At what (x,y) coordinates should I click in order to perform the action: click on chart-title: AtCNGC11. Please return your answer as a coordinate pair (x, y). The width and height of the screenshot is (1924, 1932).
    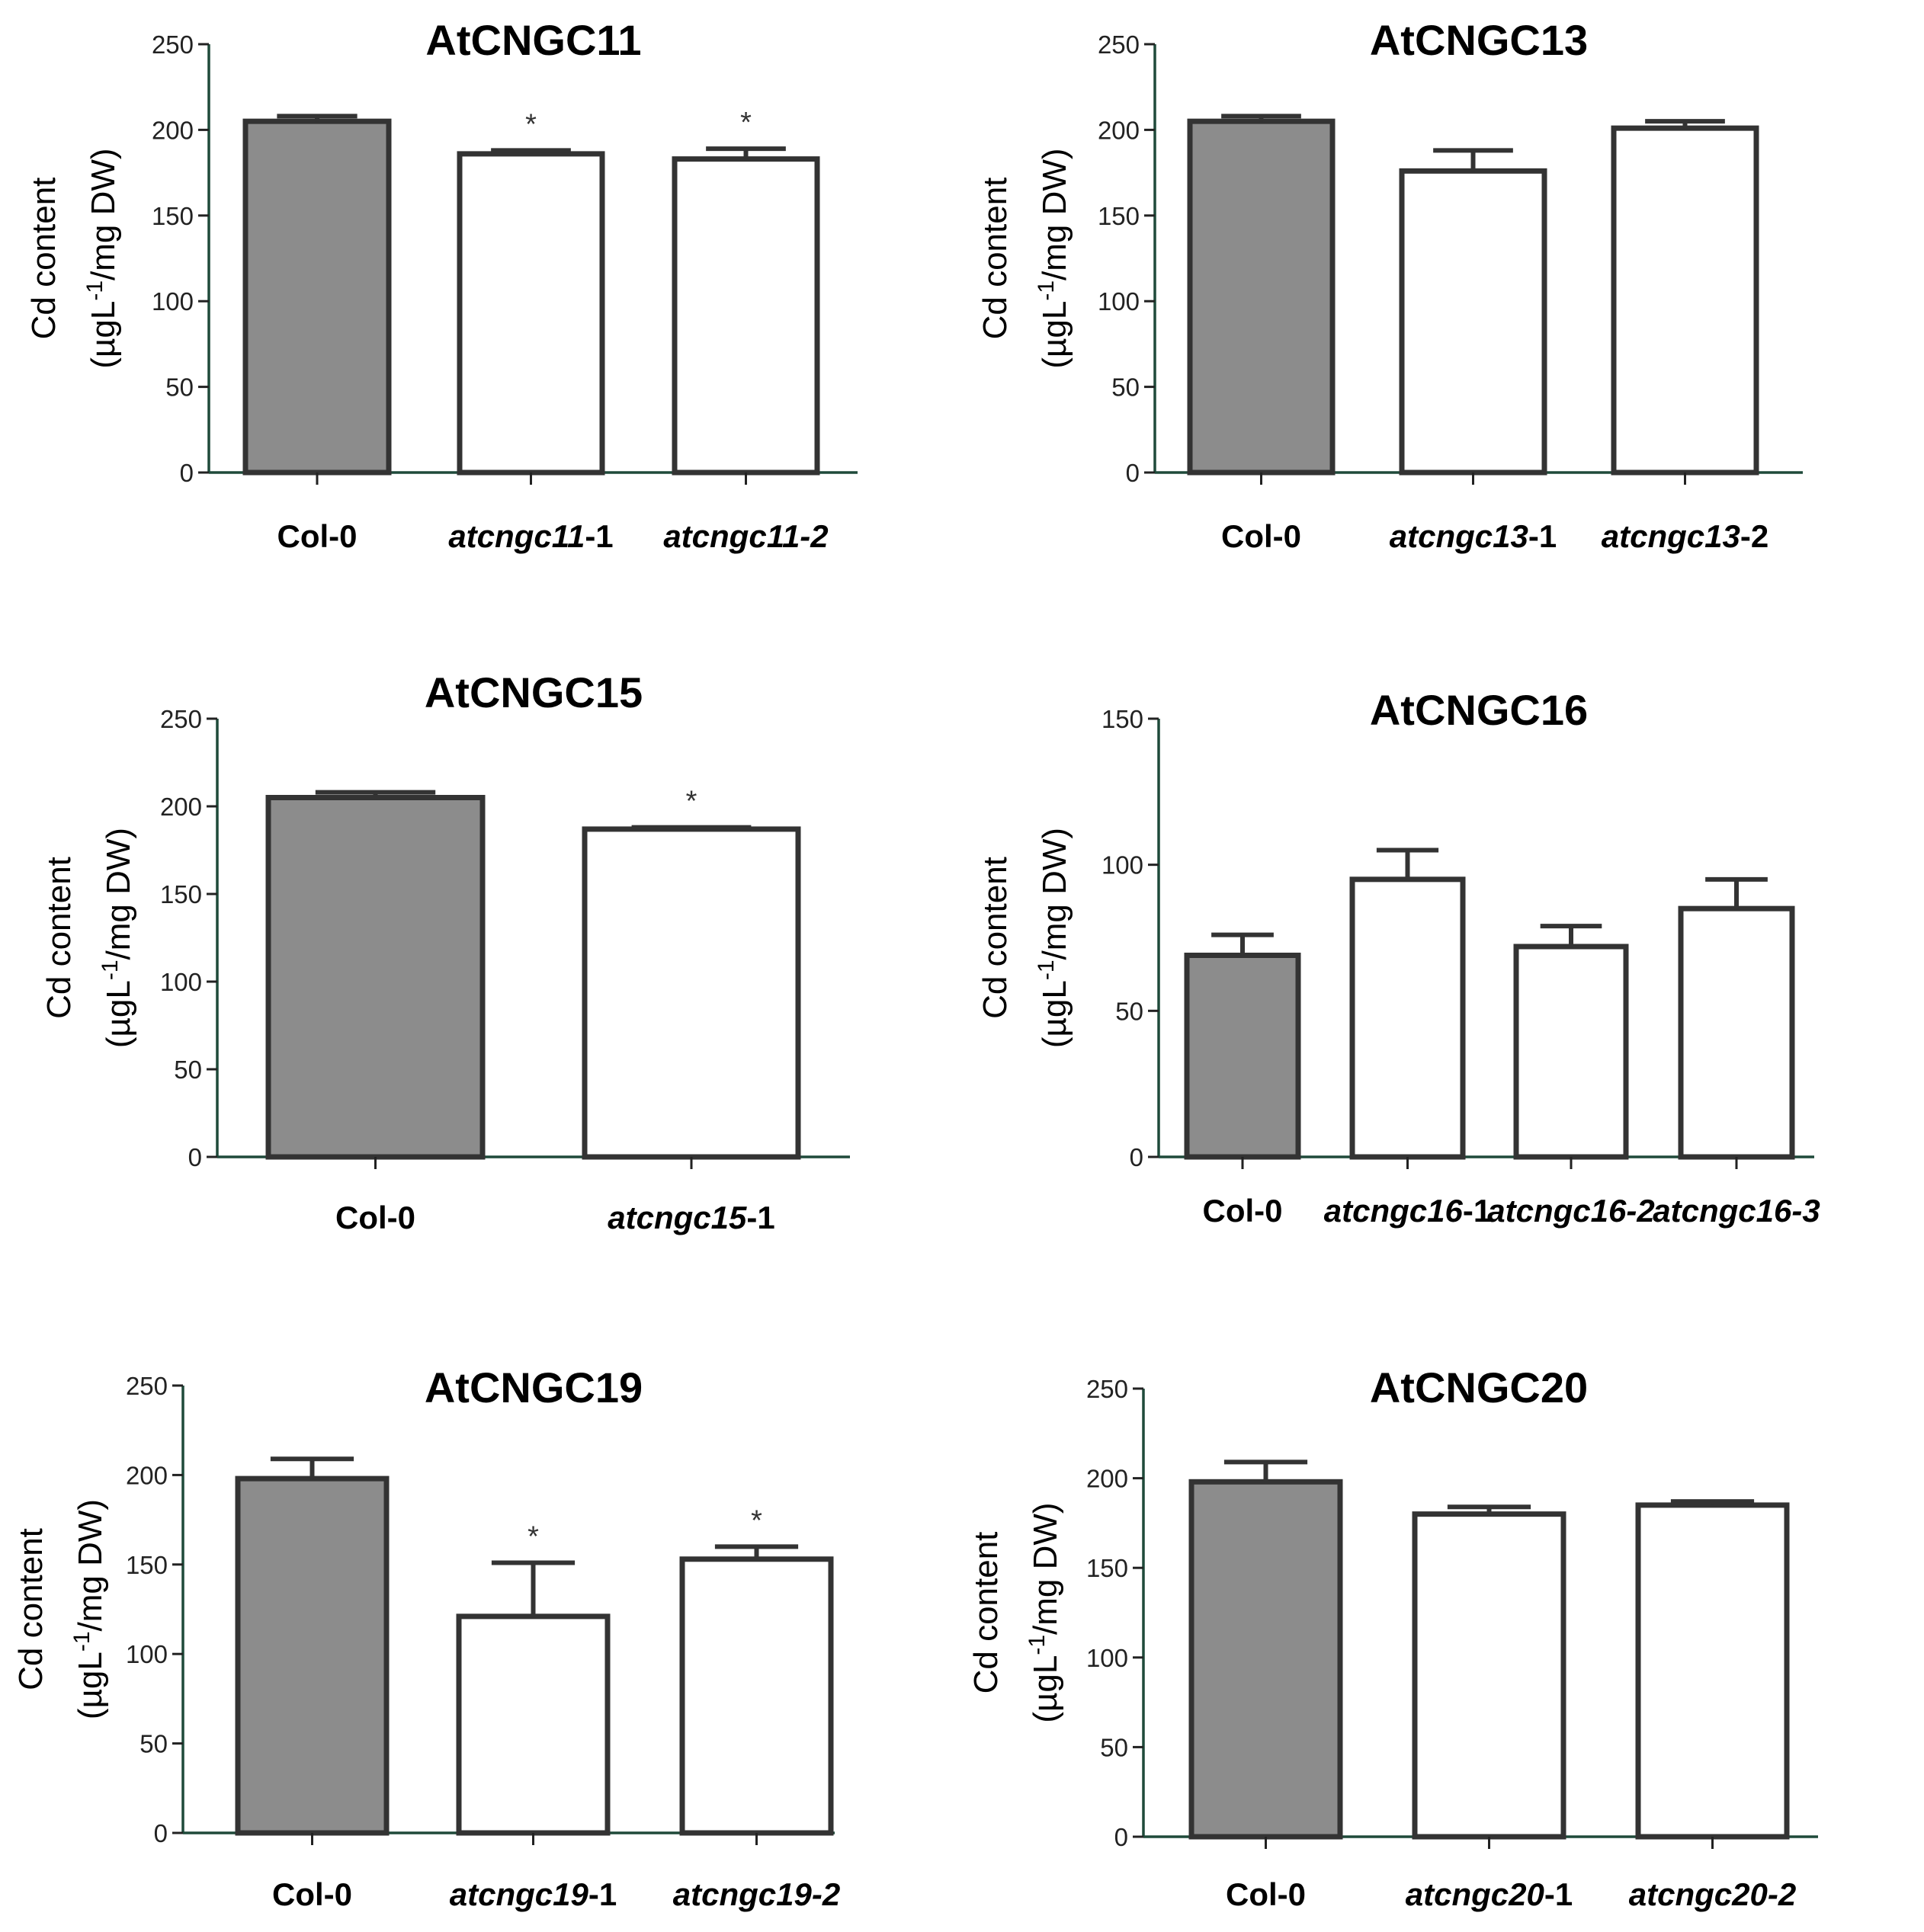
    Looking at the image, I should click on (533, 40).